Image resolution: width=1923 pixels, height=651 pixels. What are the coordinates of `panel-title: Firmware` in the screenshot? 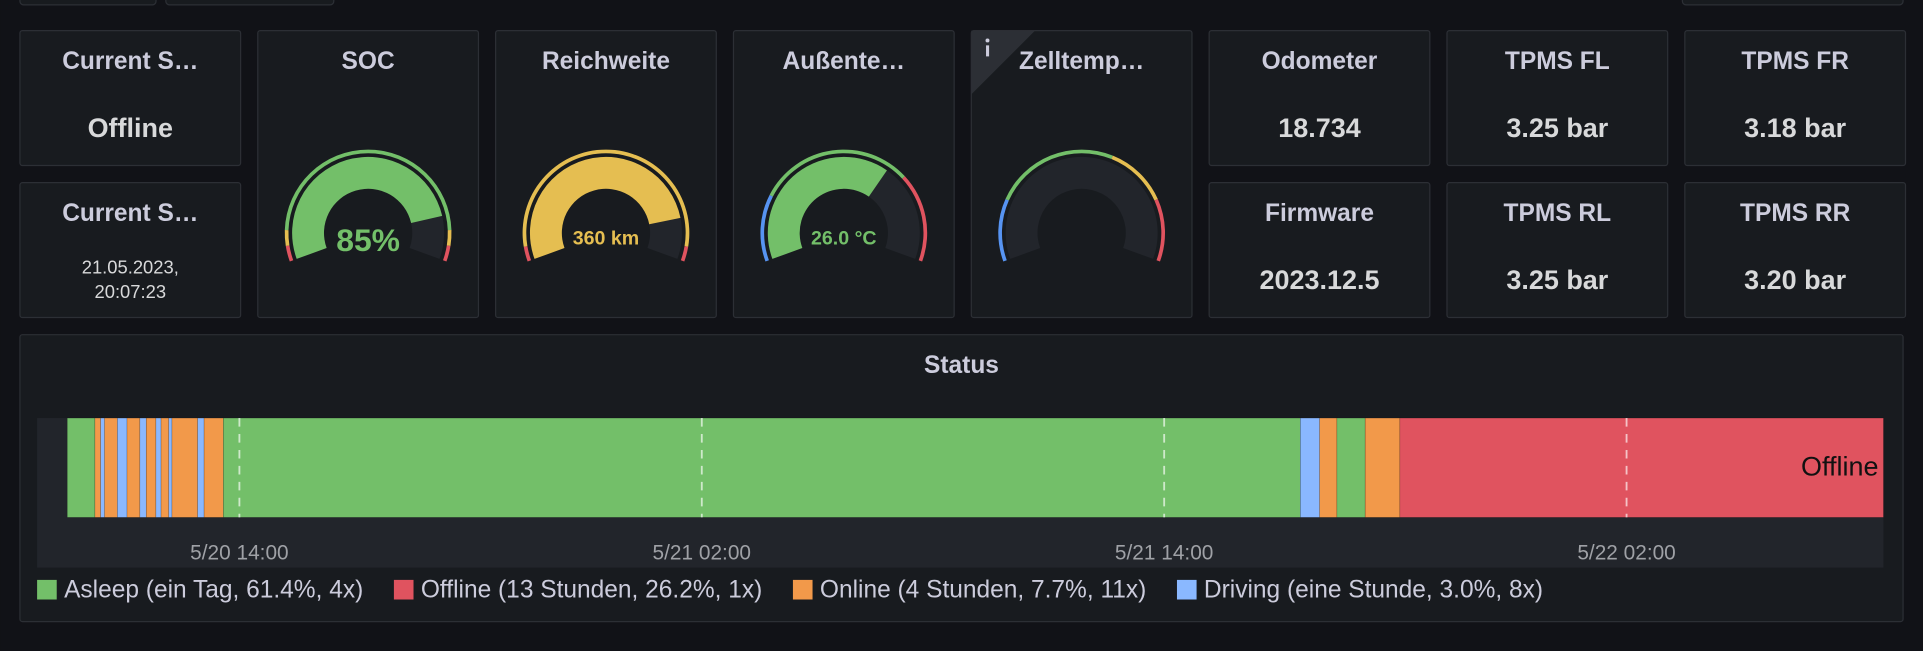 It's located at (1319, 213).